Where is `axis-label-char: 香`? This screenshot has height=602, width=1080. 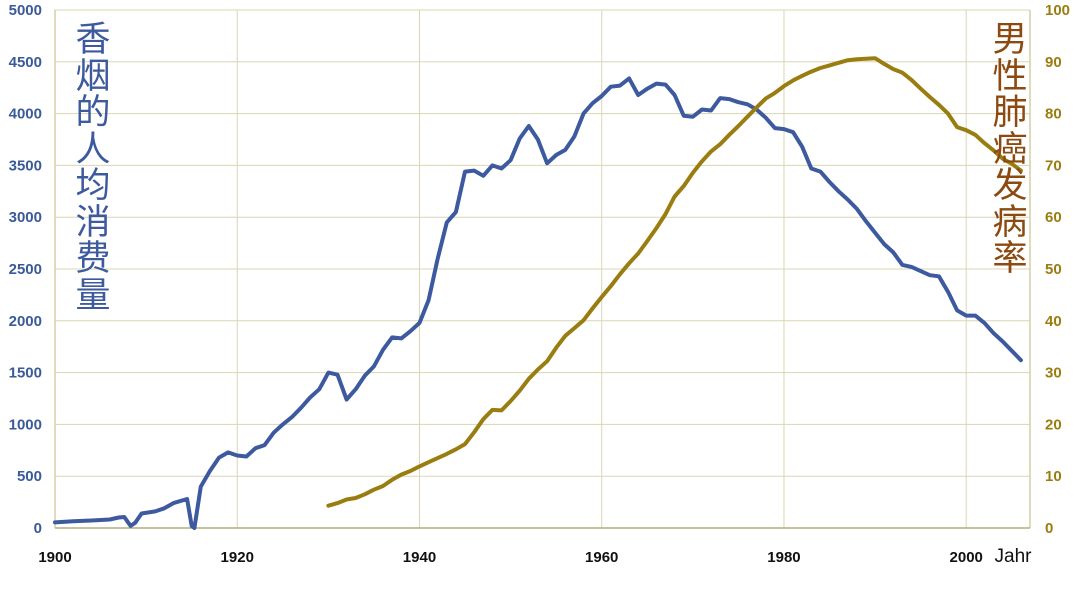 axis-label-char: 香 is located at coordinates (93, 40).